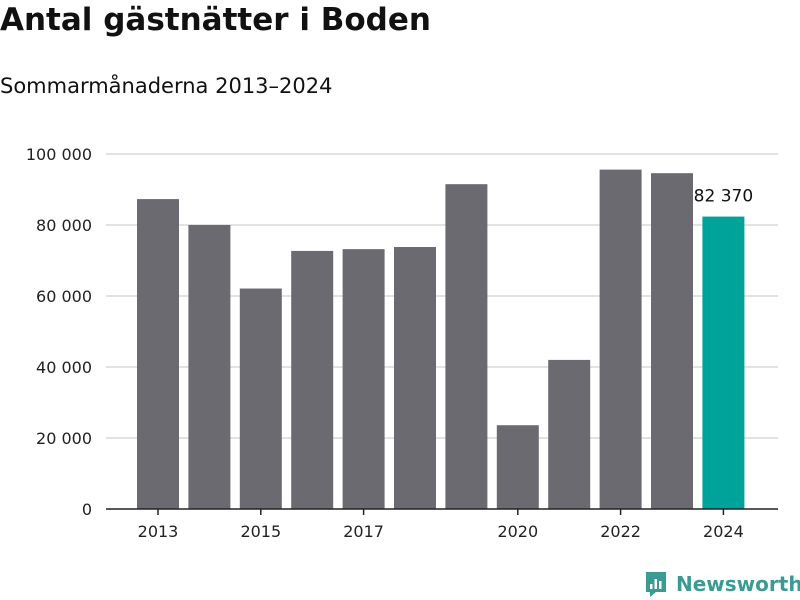  Describe the element at coordinates (158, 354) in the screenshot. I see `bar-2013` at that location.